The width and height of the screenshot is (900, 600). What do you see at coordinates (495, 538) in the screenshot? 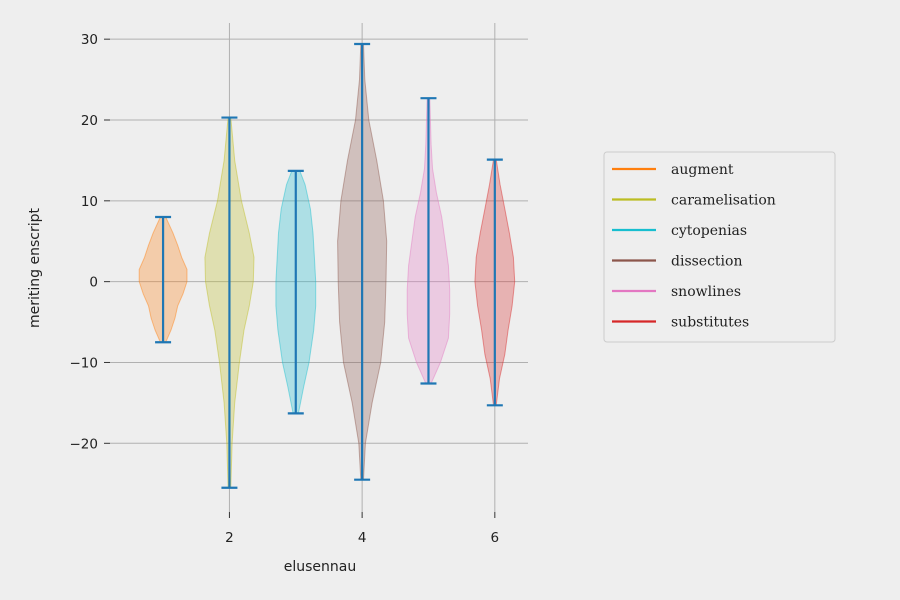
I see `x-tick-label: 6` at bounding box center [495, 538].